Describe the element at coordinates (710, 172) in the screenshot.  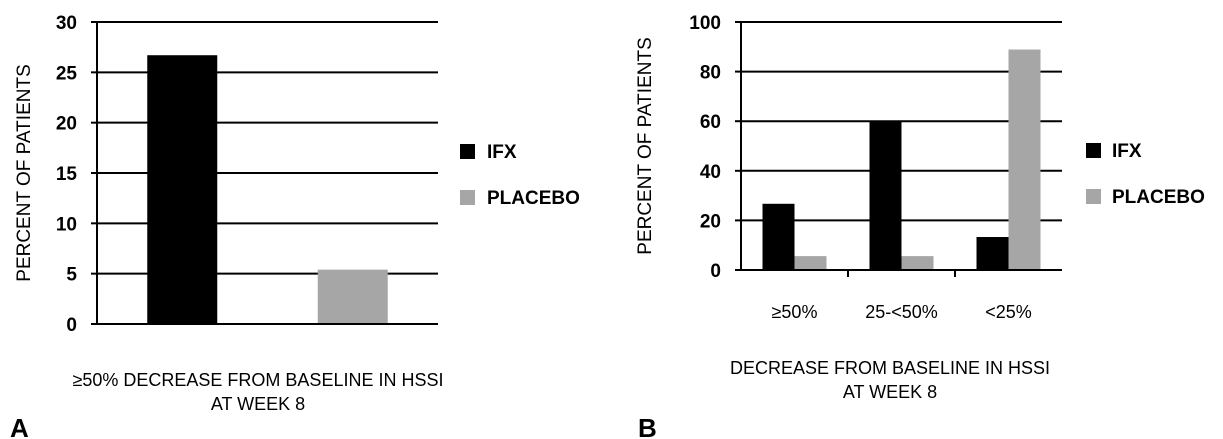
I see `b-y-tick-label: 40` at that location.